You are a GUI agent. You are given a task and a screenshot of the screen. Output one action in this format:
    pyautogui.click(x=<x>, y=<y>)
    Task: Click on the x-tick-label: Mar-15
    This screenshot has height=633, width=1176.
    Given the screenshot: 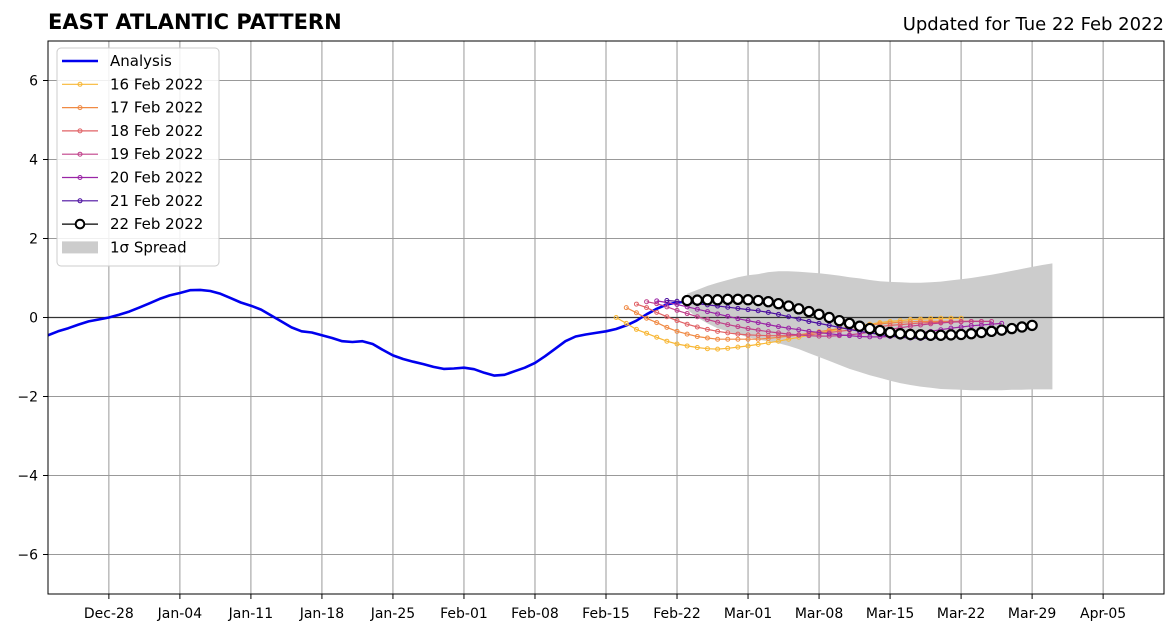 What is the action you would take?
    pyautogui.click(x=890, y=614)
    